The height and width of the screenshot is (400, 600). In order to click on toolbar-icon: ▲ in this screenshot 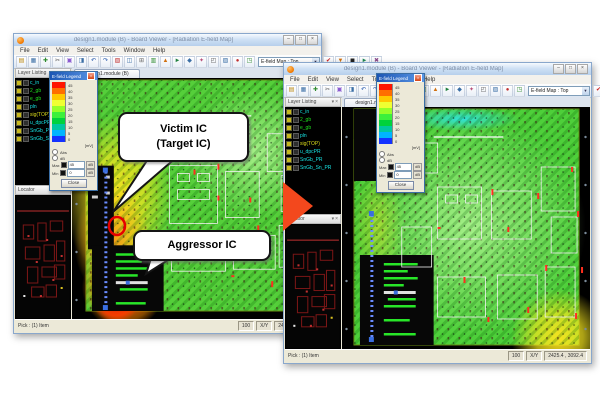, I will do `click(165, 61)`.